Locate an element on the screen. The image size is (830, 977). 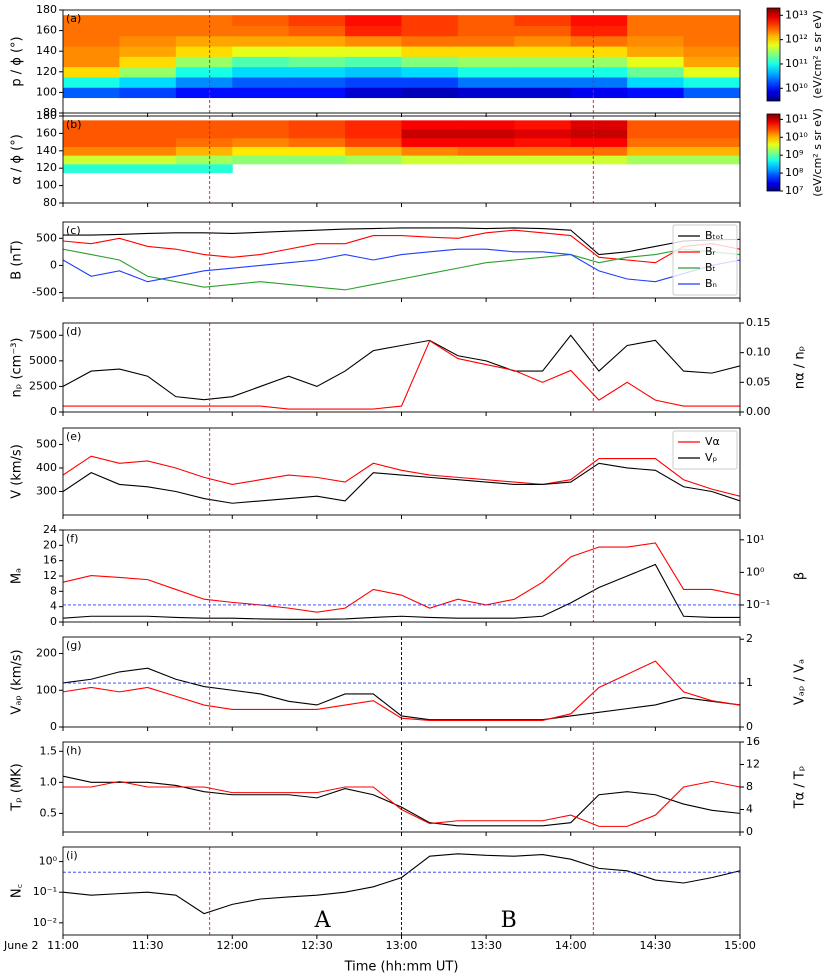
y-tick-label: 100 is located at coordinates (46, 185).